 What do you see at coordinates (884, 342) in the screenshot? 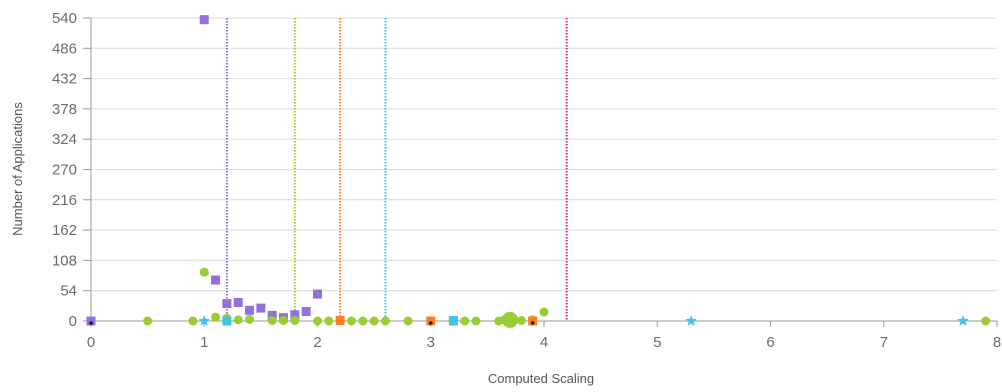
I see `x-tick-label: 7` at bounding box center [884, 342].